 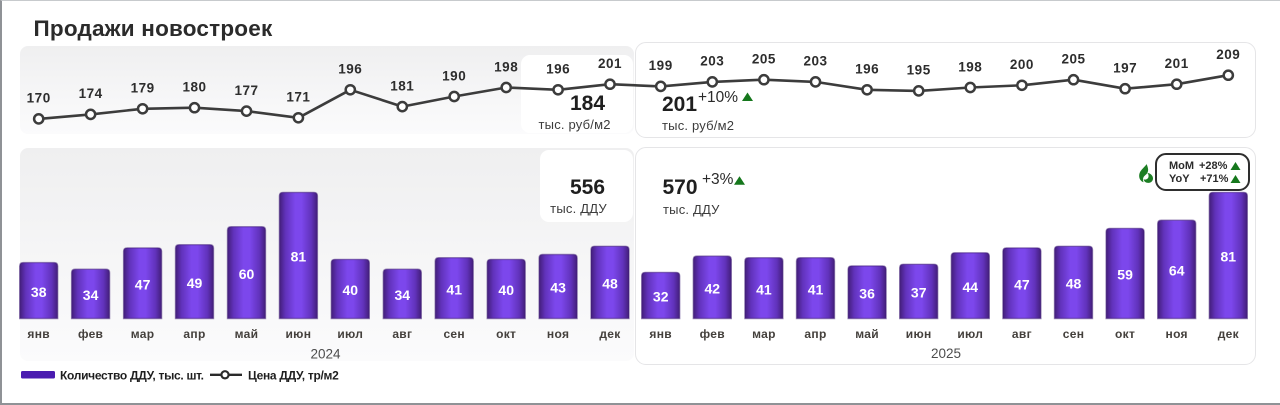 What do you see at coordinates (293, 376) in the screenshot?
I see `svg-text: Цена ДДУ, тр/м2` at bounding box center [293, 376].